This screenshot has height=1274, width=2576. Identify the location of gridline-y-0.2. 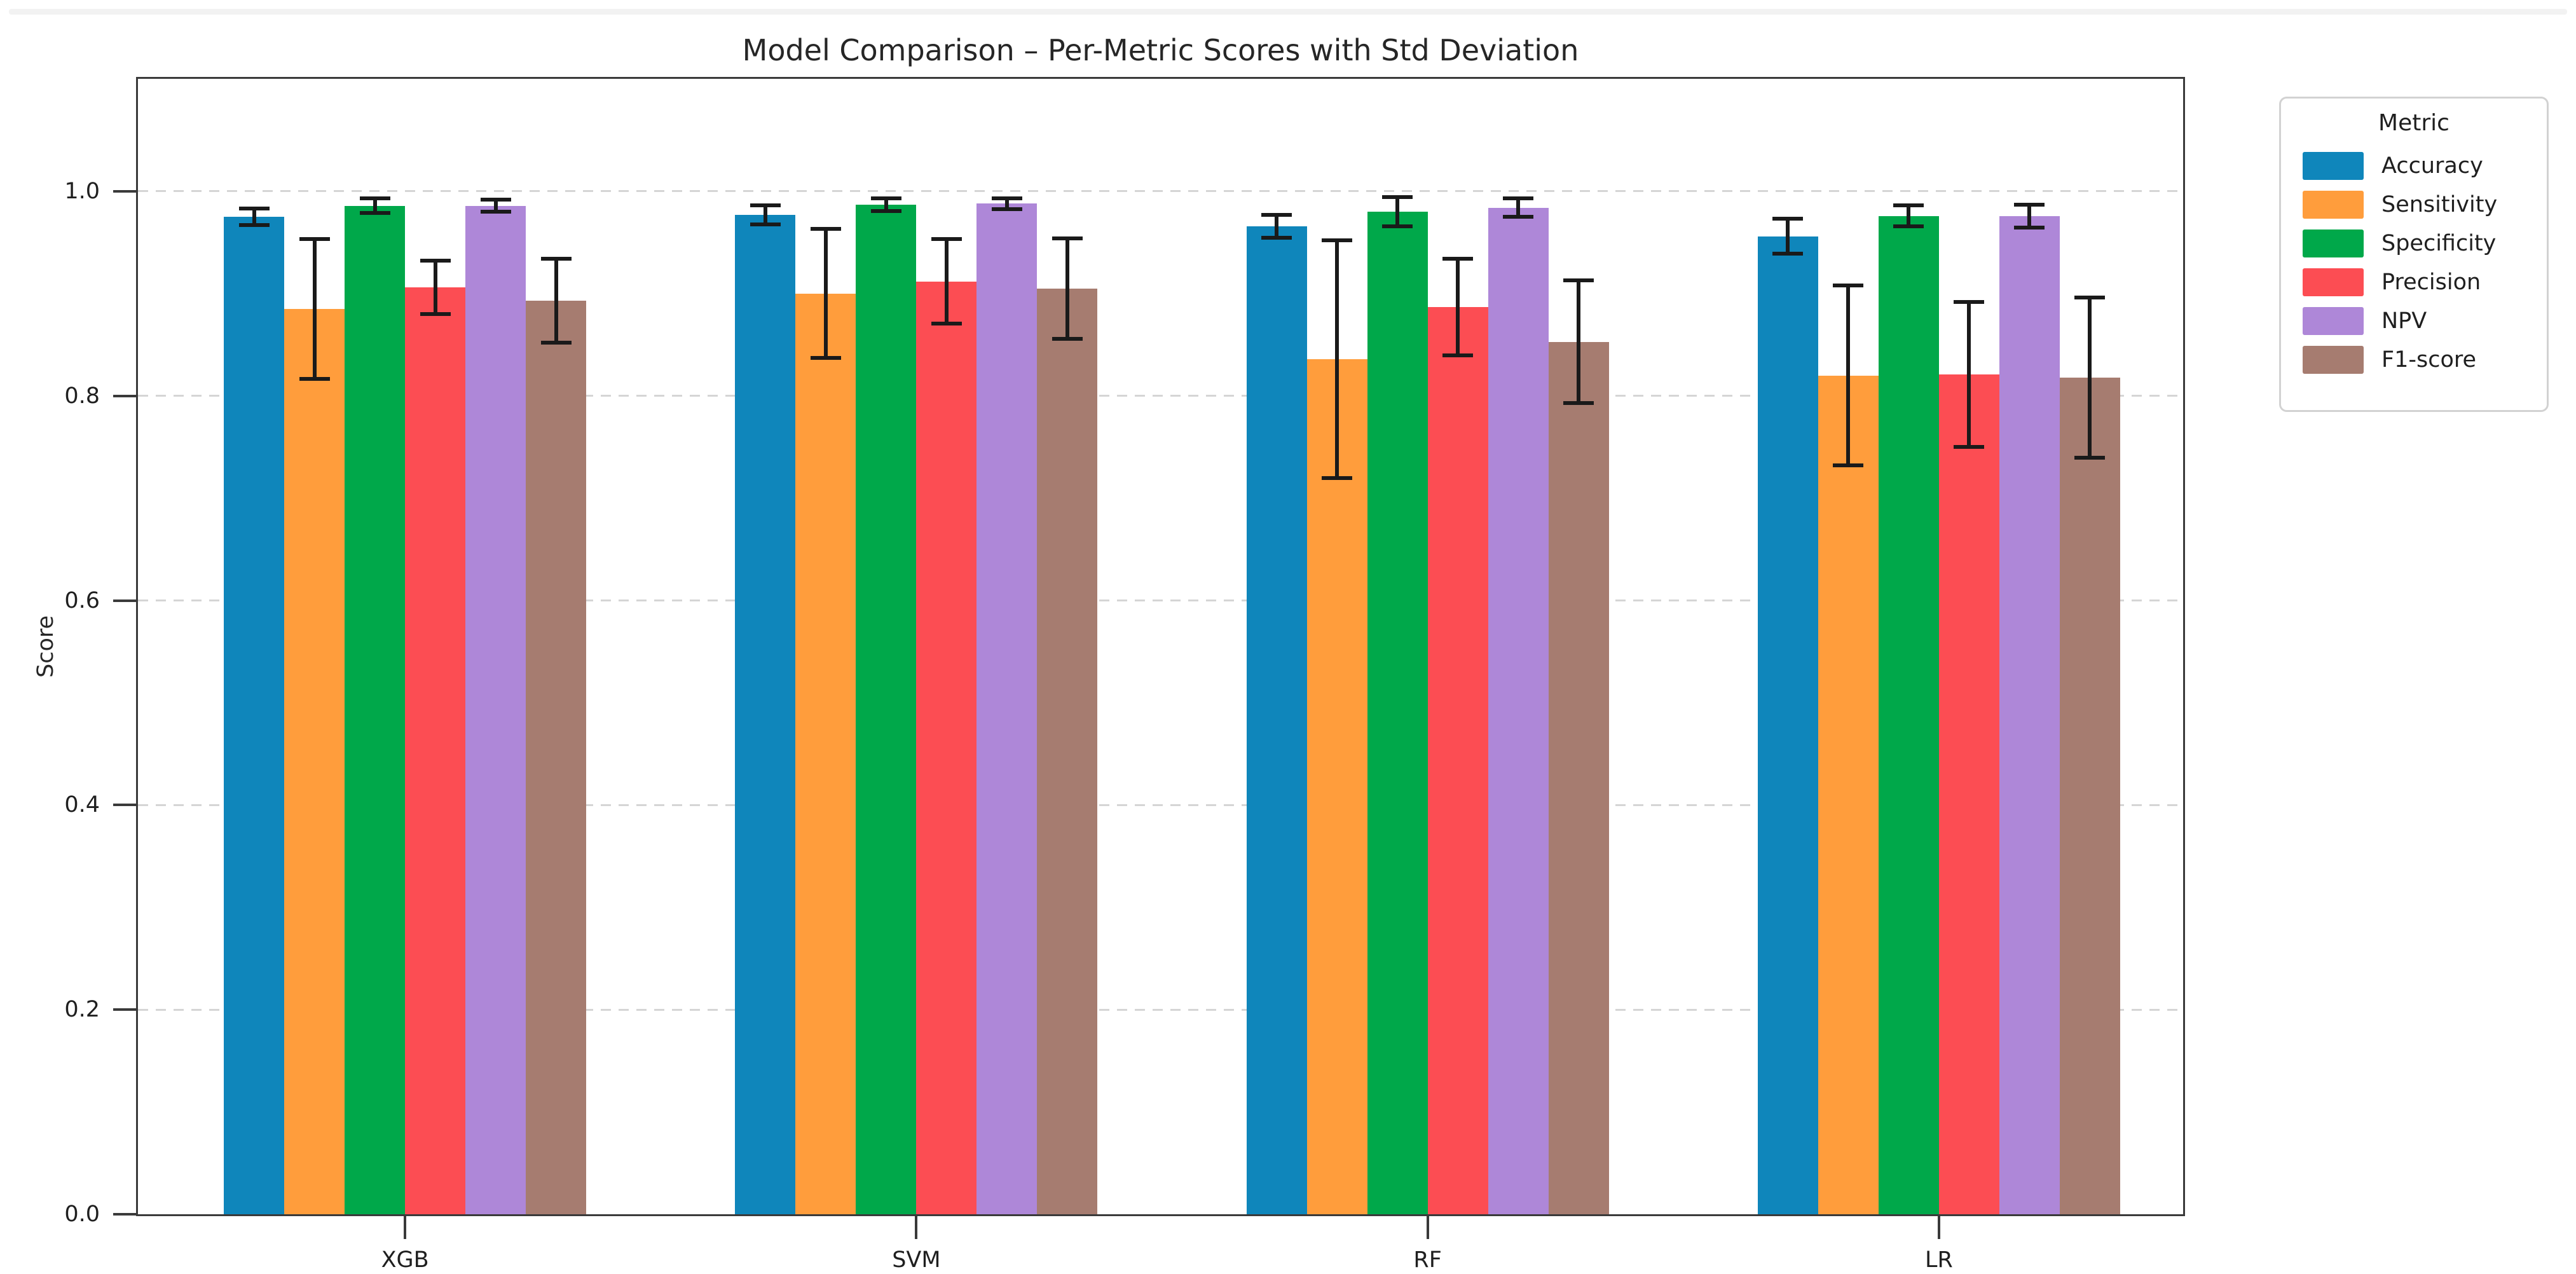
(1160, 1010).